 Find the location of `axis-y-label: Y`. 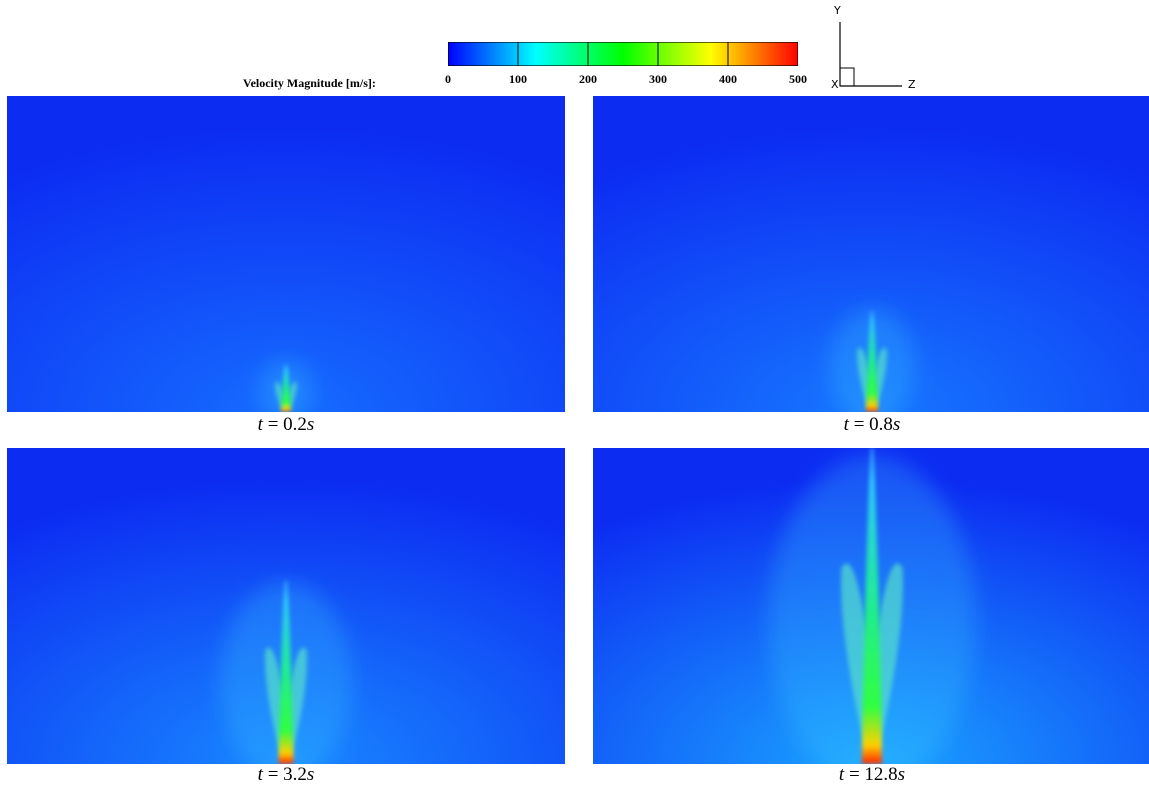

axis-y-label: Y is located at coordinates (837, 10).